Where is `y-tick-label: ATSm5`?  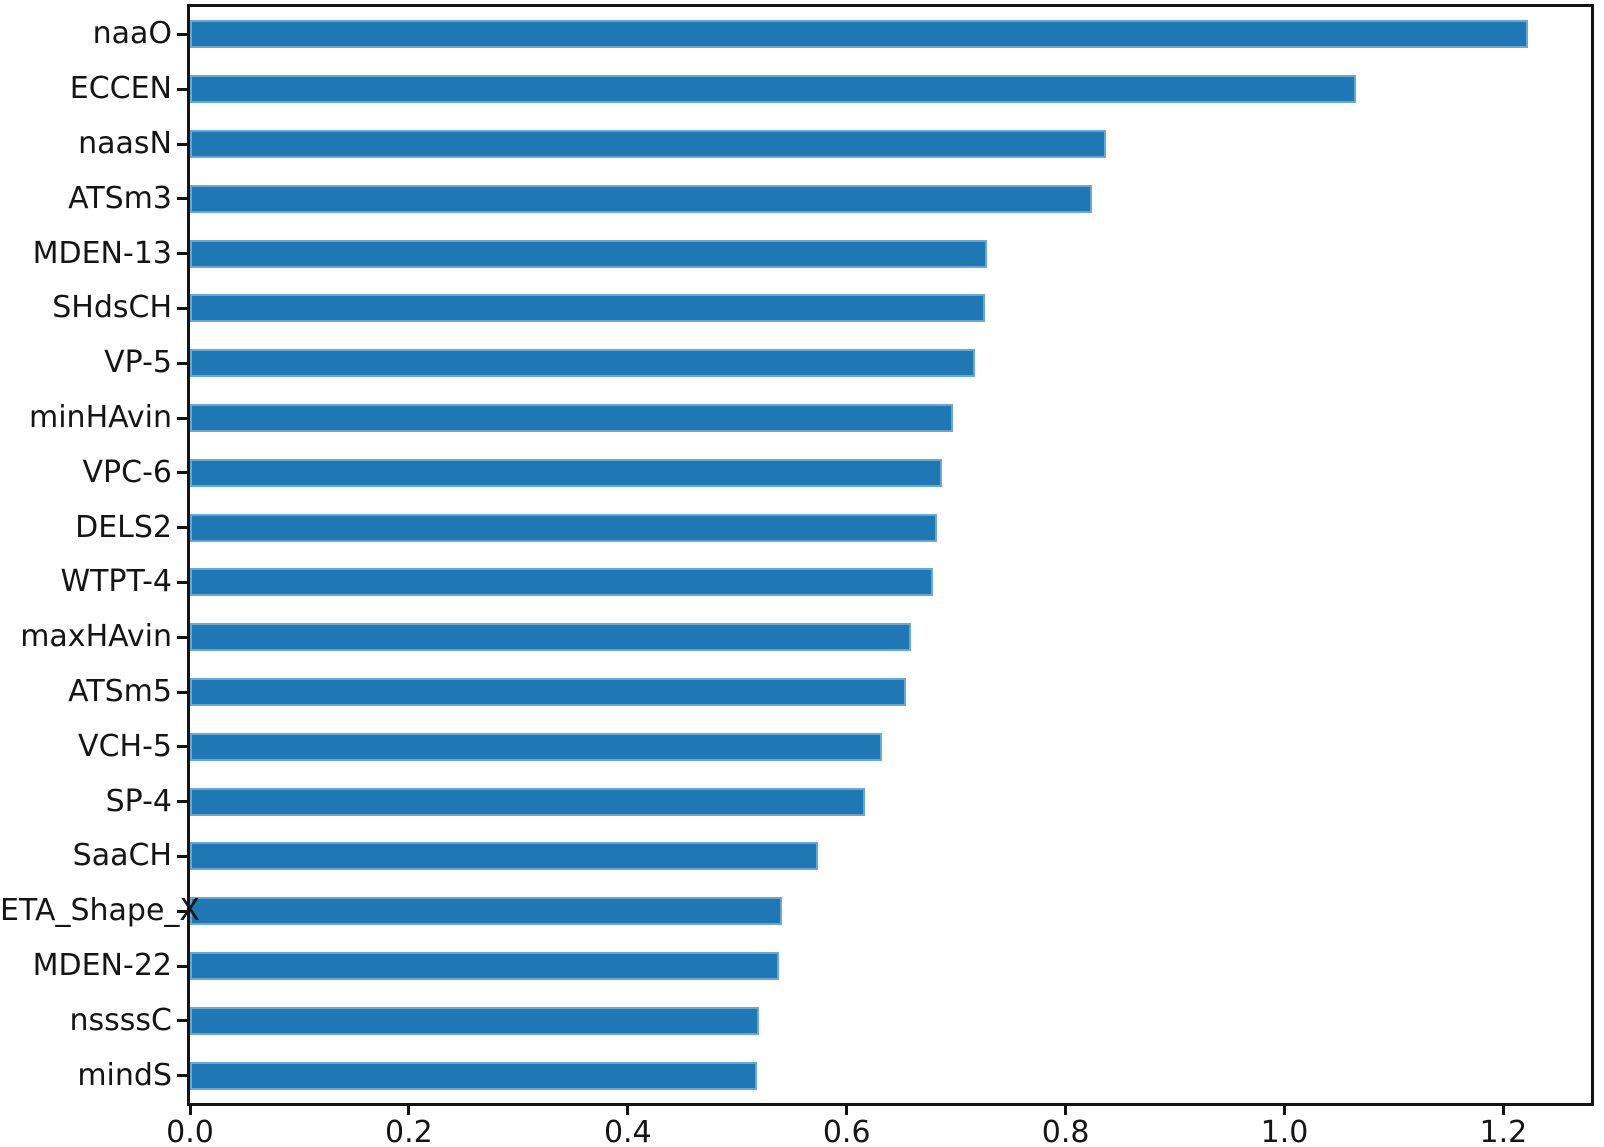
y-tick-label: ATSm5 is located at coordinates (120, 691).